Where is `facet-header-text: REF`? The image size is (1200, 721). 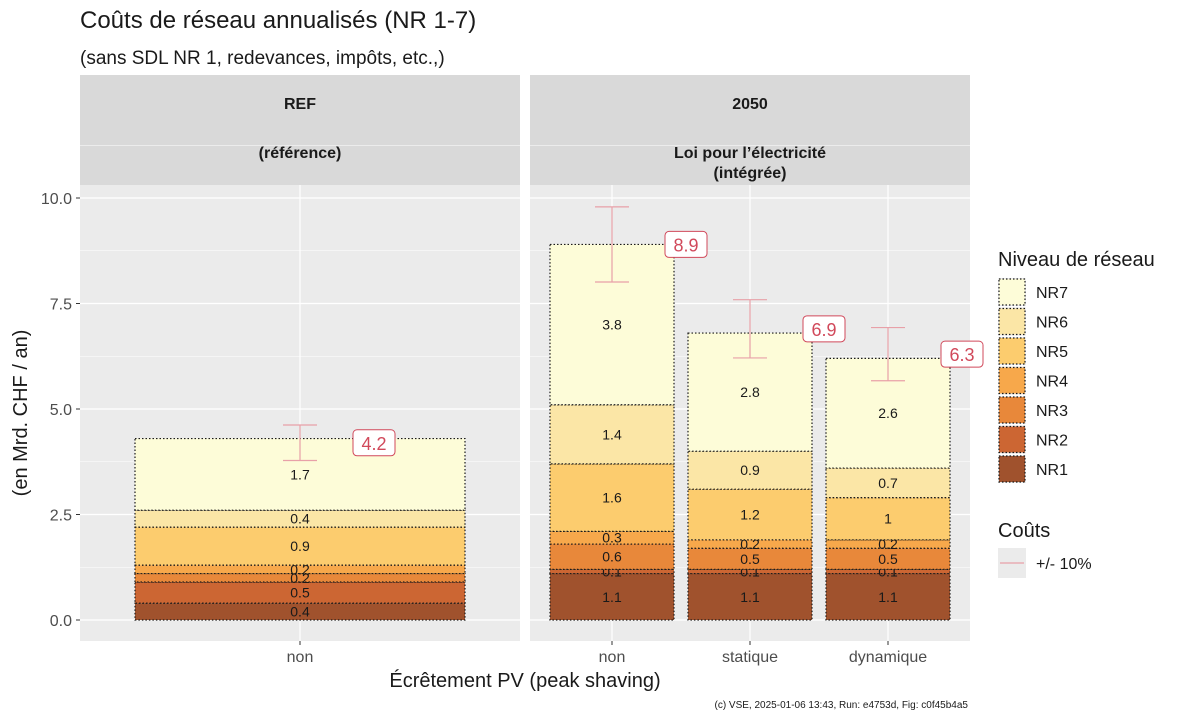 facet-header-text: REF is located at coordinates (300, 104).